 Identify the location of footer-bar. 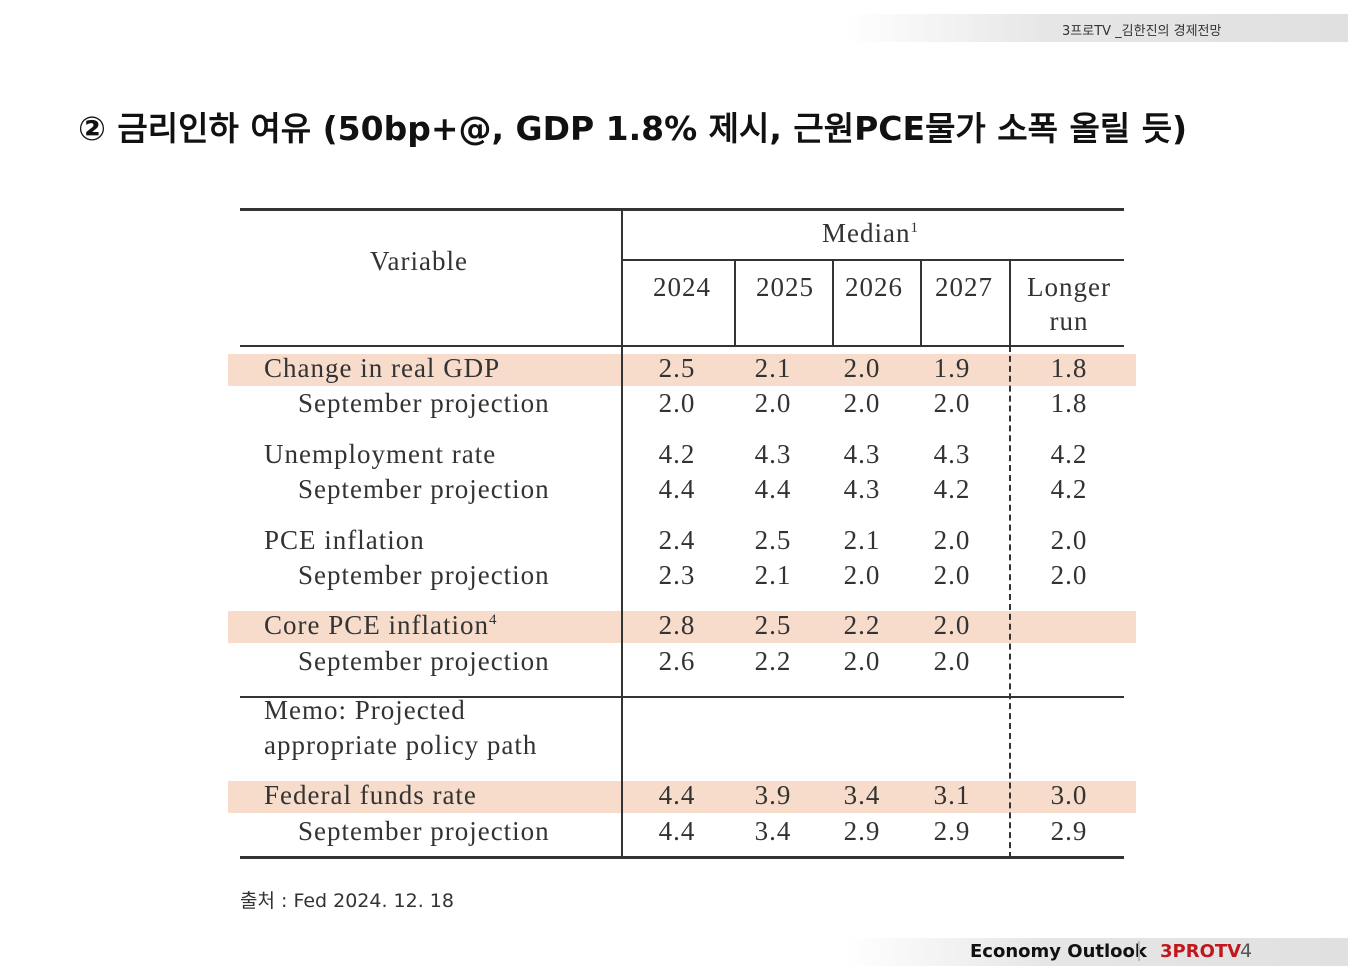
(1096, 952).